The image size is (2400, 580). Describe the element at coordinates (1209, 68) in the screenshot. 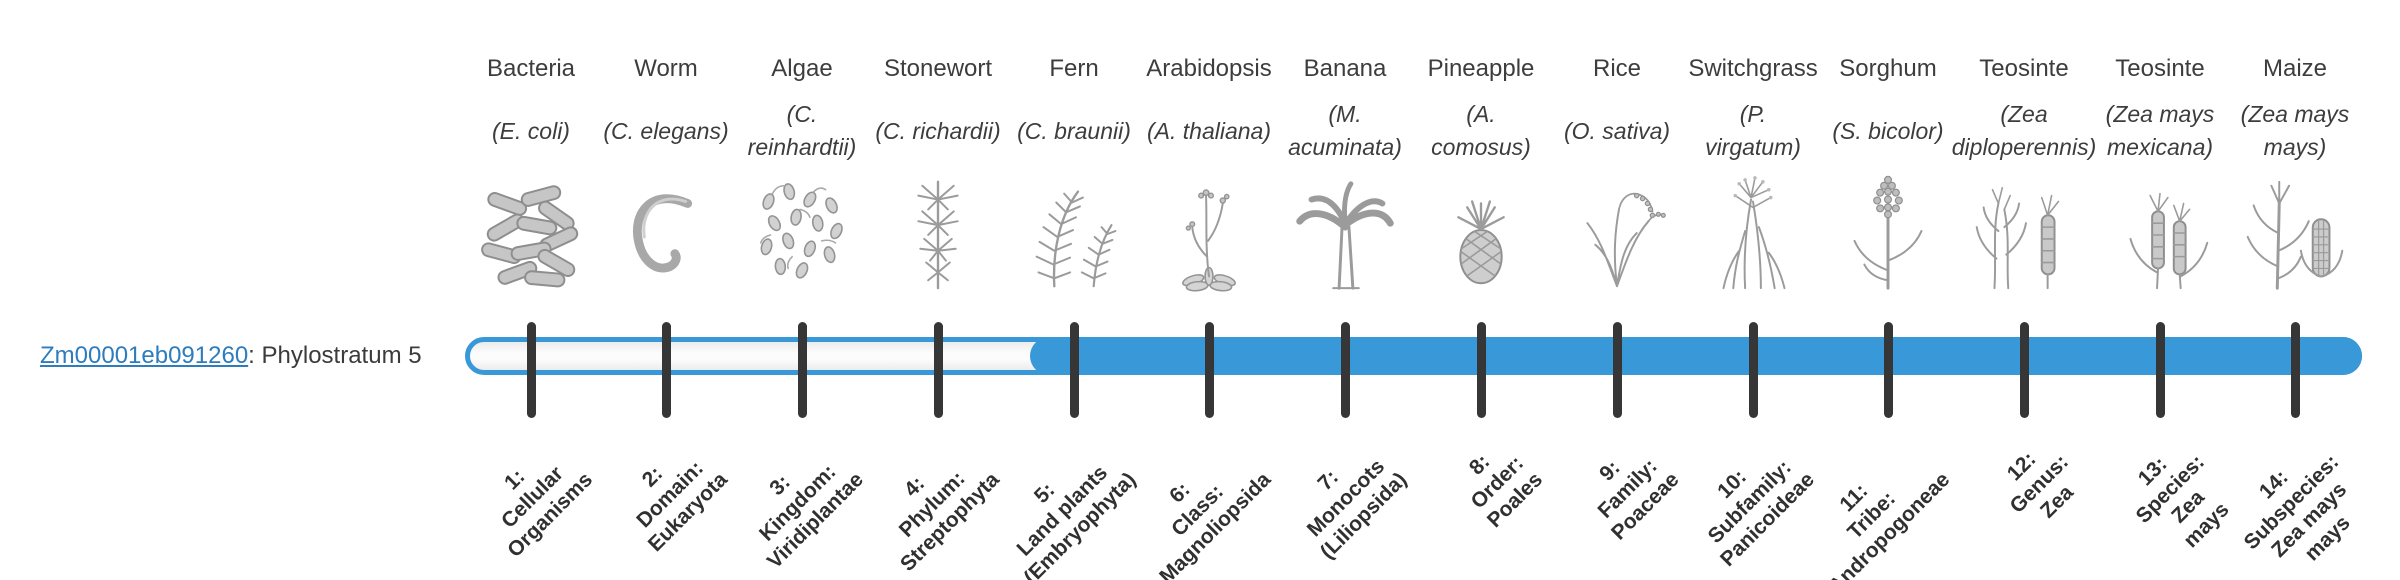

I see `organism-name: Arabidopsis` at that location.